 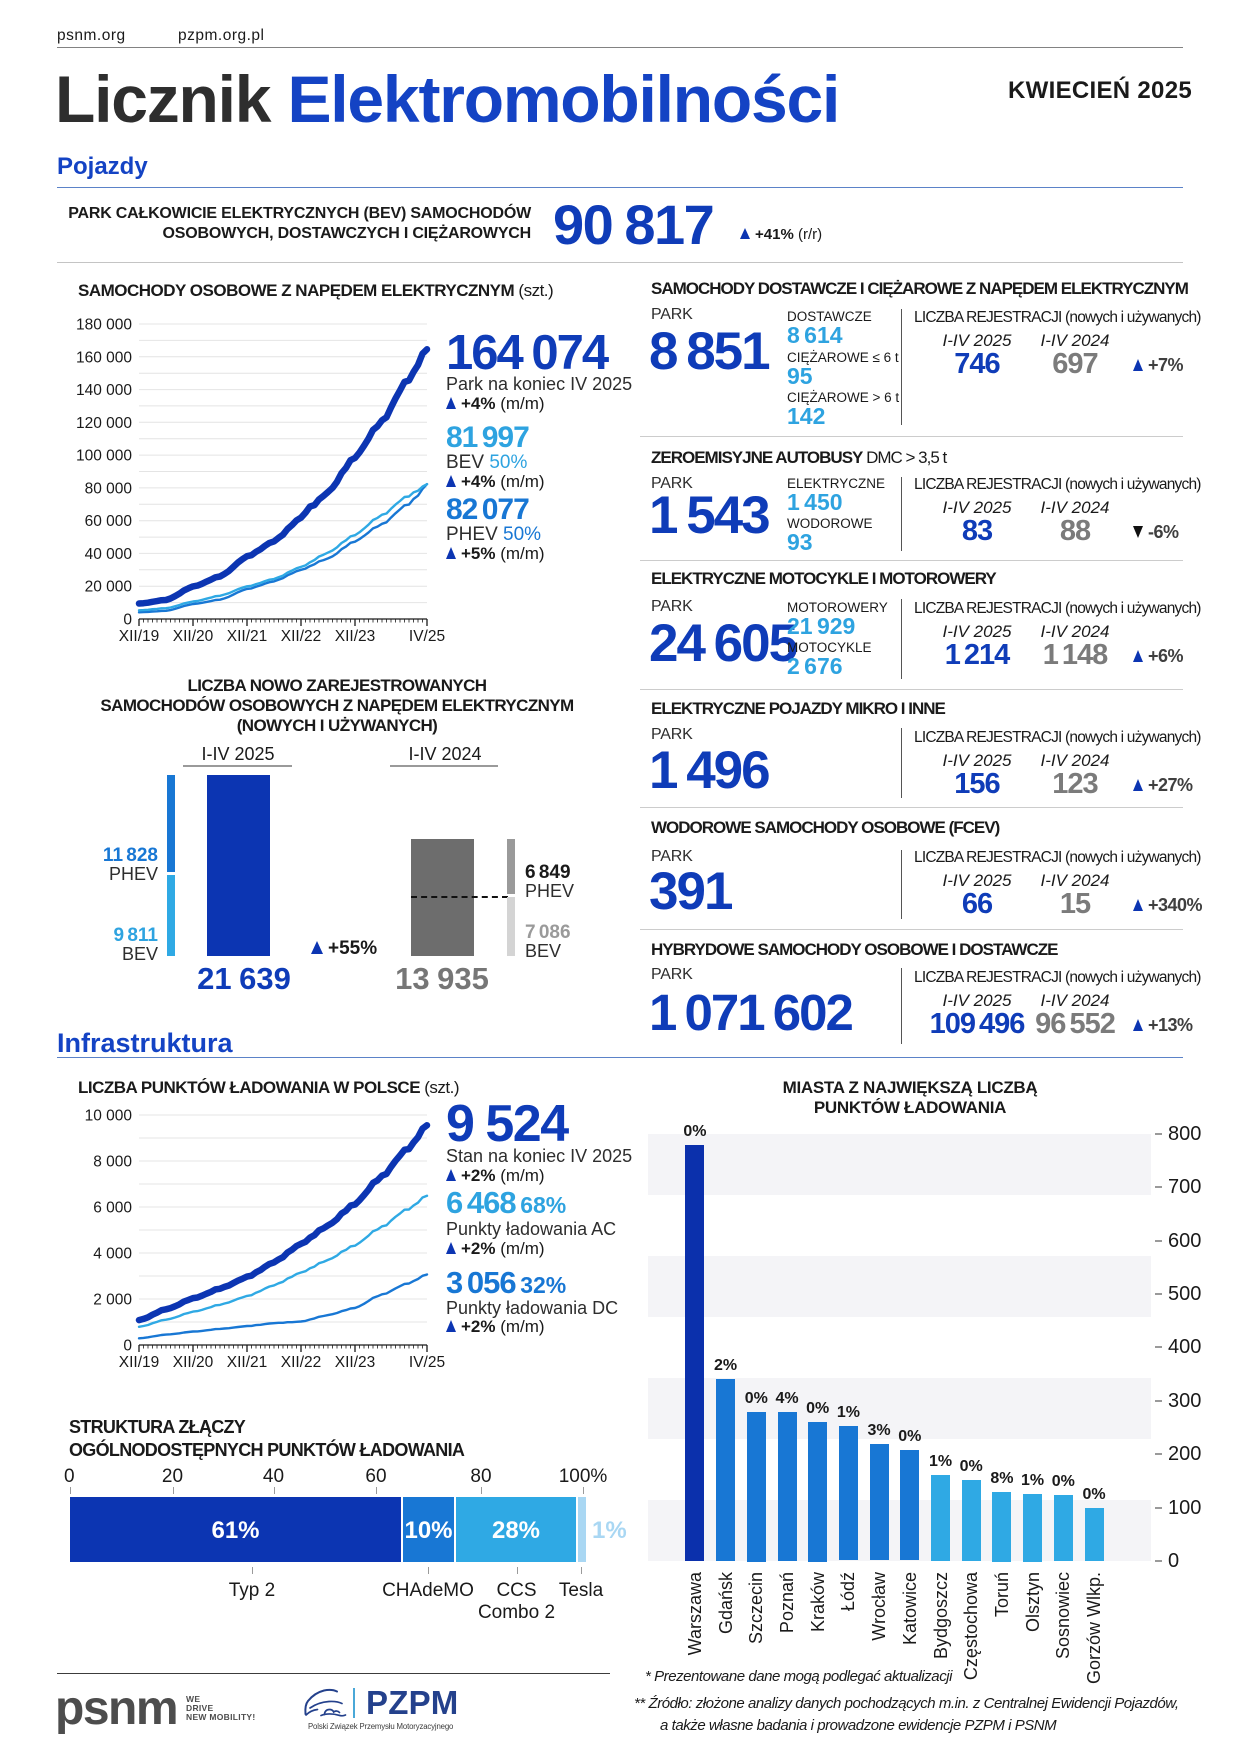 I want to click on svg-text: 60 000, so click(x=109, y=521).